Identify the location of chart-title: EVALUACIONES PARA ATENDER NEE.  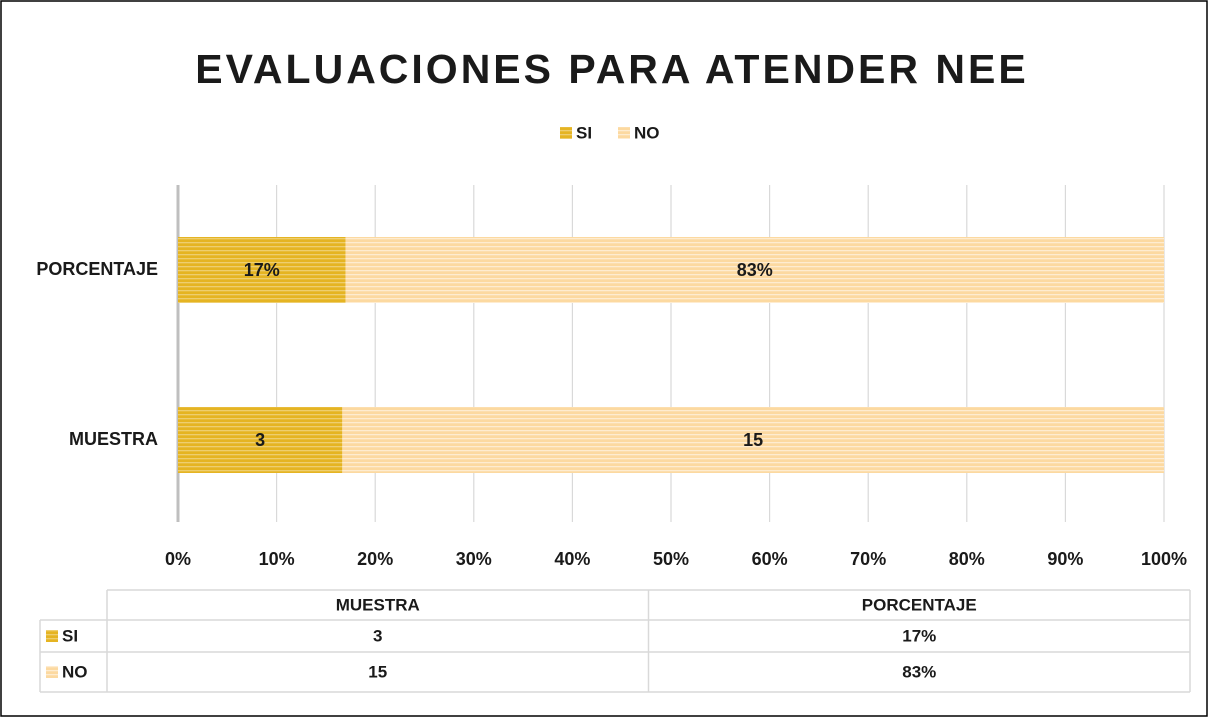
(611, 69).